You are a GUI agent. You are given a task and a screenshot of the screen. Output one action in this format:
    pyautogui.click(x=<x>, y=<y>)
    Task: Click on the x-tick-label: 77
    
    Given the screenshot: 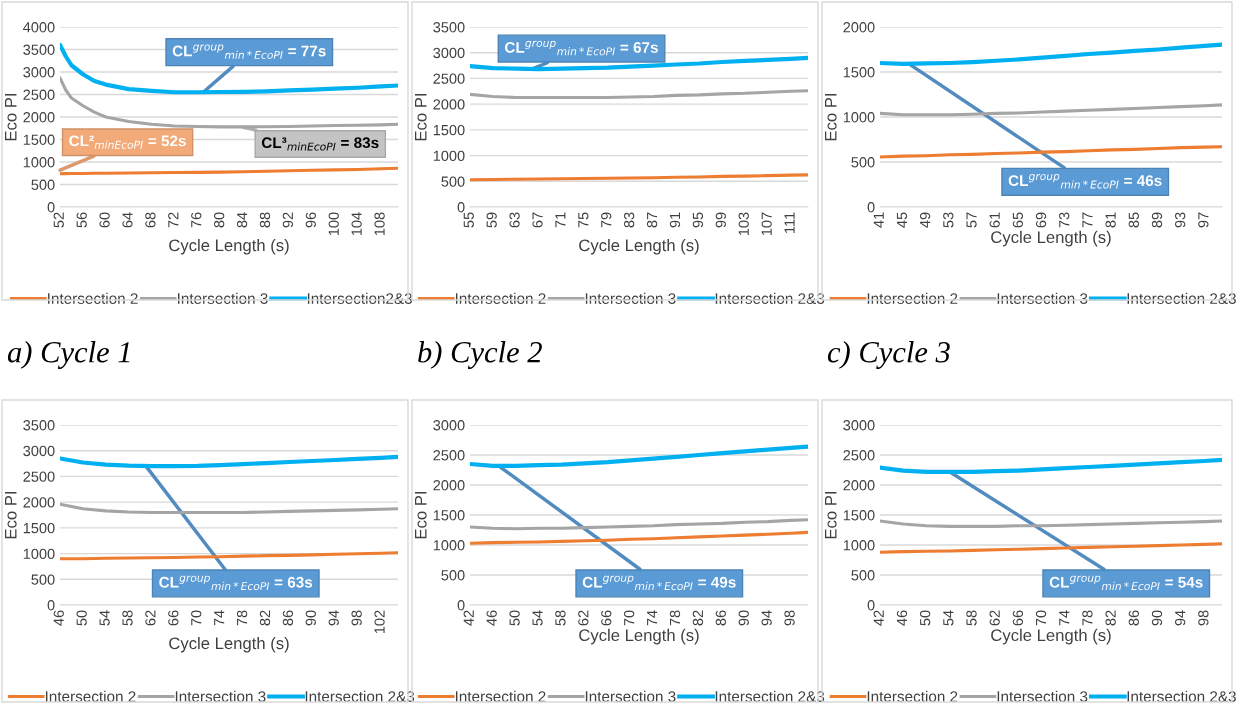 What is the action you would take?
    pyautogui.click(x=1087, y=220)
    